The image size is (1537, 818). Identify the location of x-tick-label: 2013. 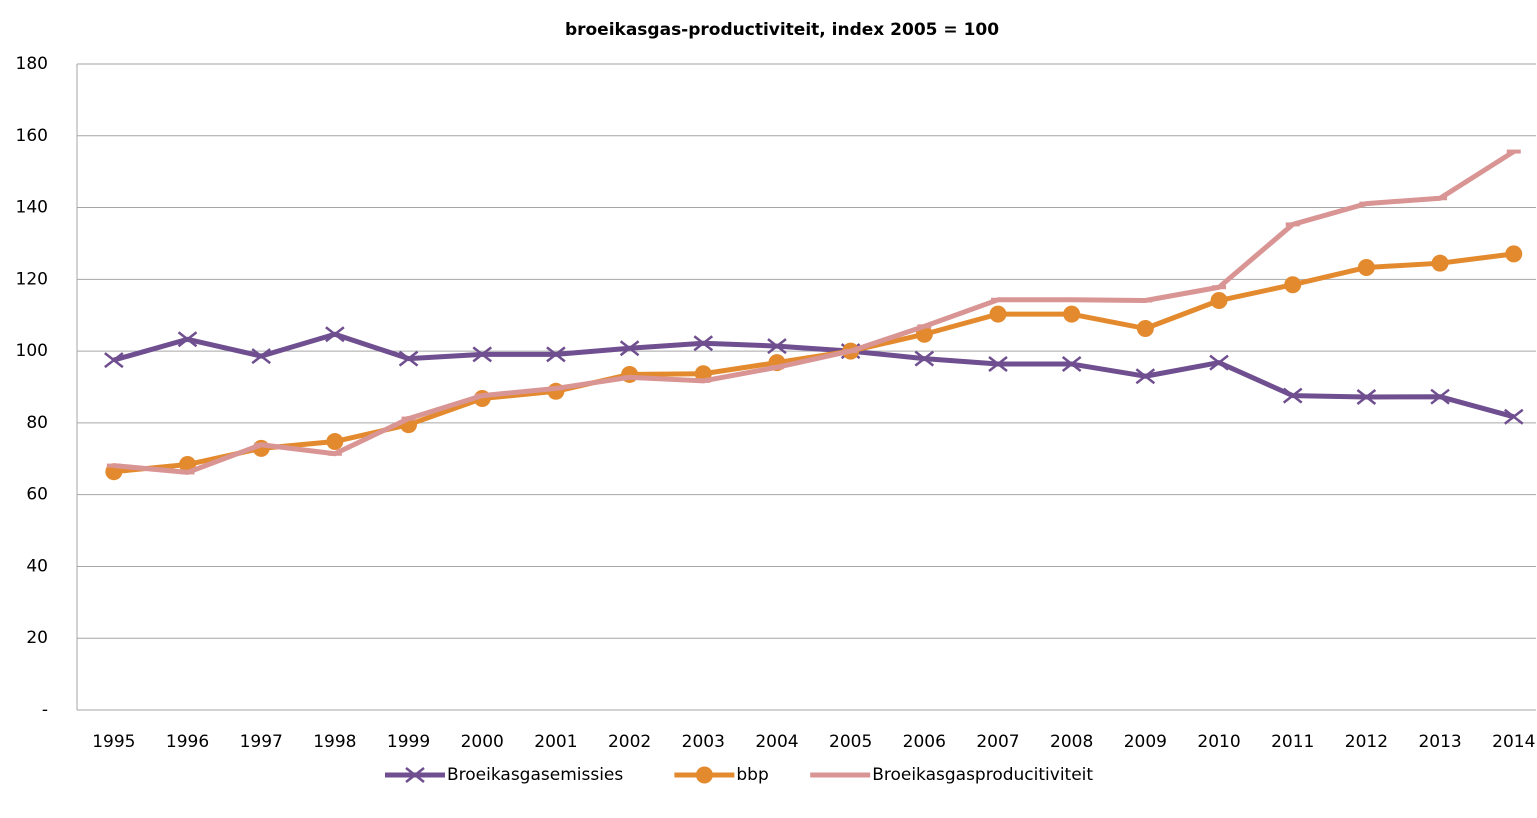
(1439, 742).